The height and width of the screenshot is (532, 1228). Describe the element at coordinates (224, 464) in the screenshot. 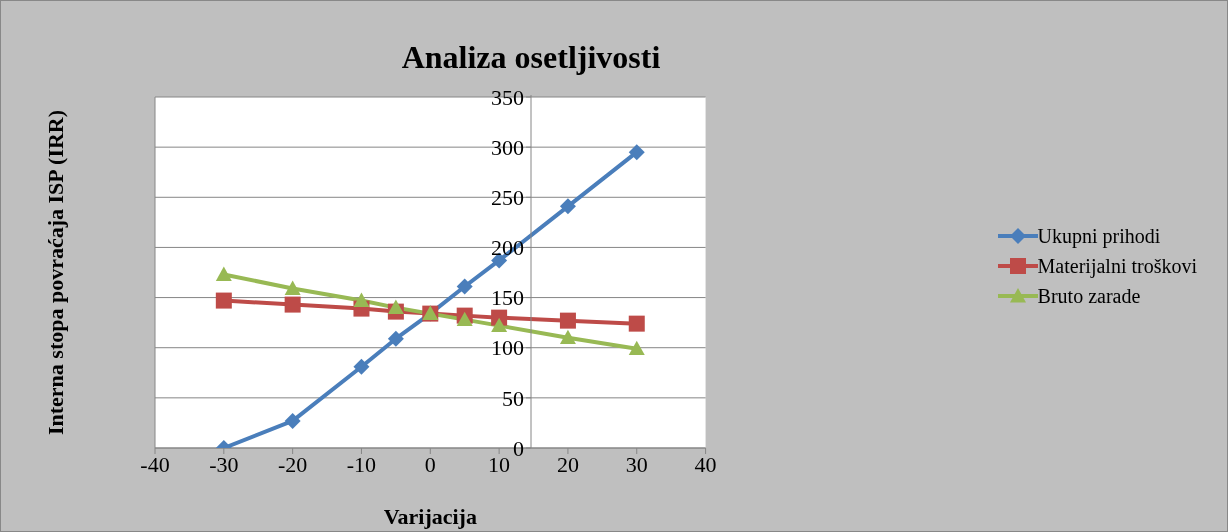

I see `x-tick-label: -30` at that location.